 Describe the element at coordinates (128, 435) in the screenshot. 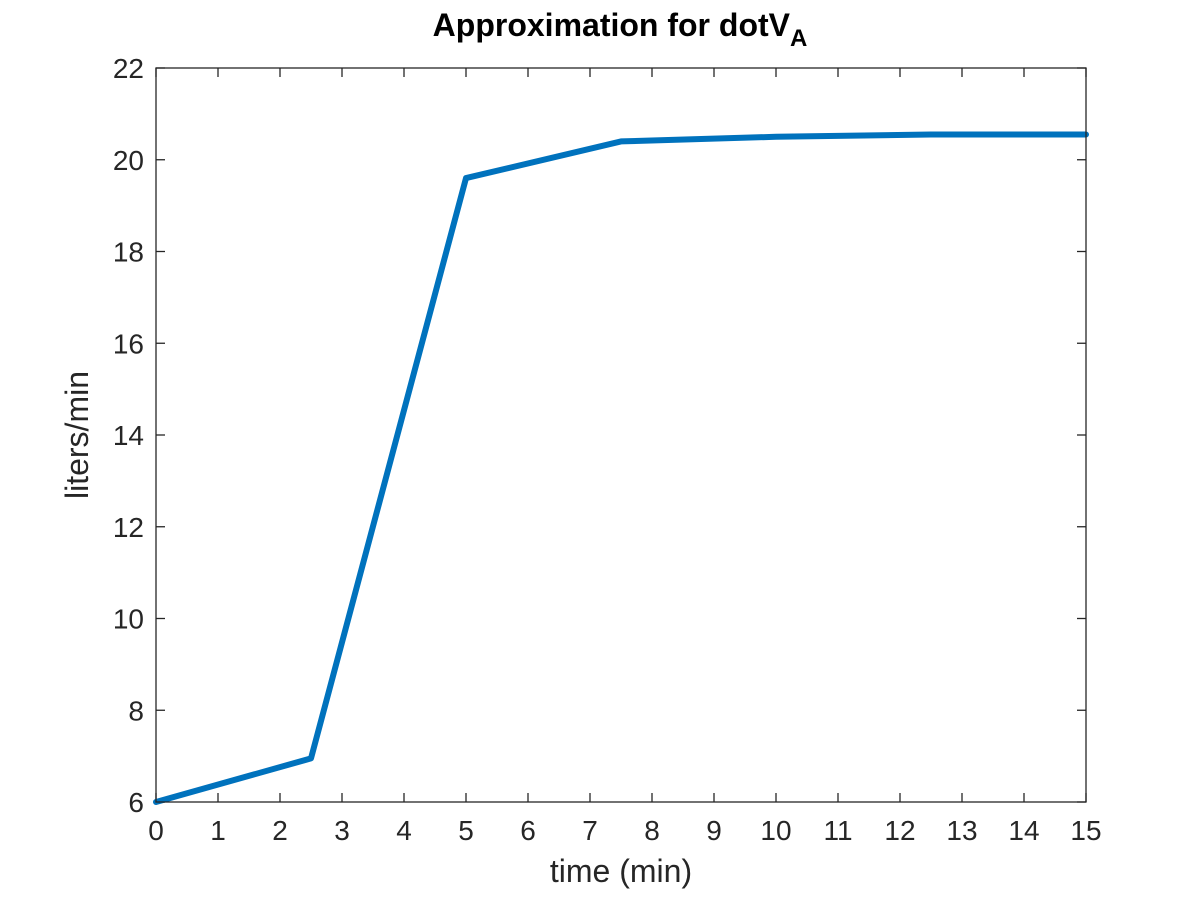

I see `y-tick-label: 14` at that location.